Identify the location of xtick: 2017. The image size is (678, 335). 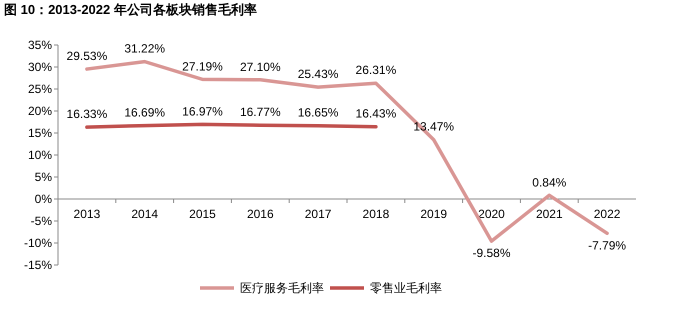
(318, 214).